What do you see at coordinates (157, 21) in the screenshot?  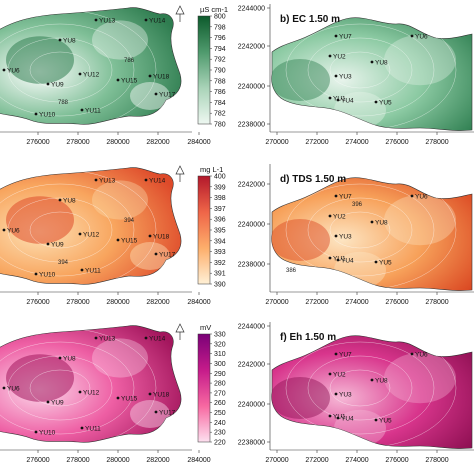 I see `well-label: YU14` at bounding box center [157, 21].